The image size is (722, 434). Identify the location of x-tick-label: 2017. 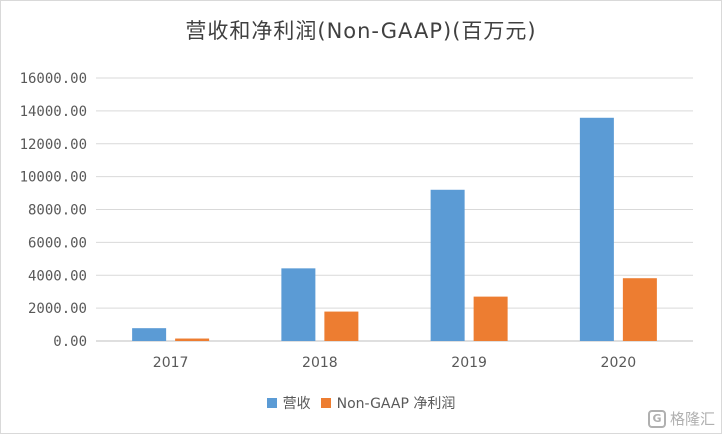
(171, 363).